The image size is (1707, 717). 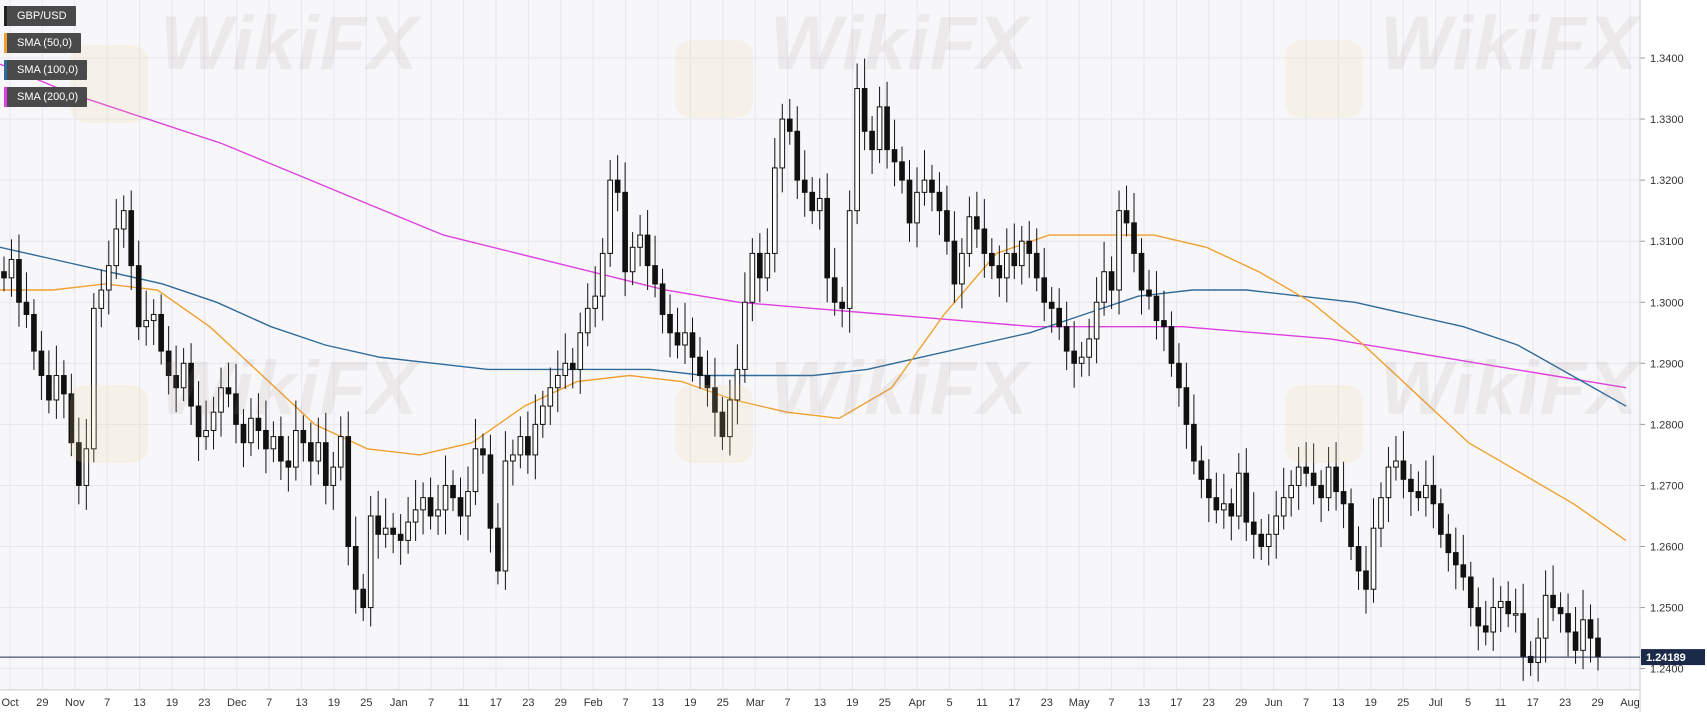 What do you see at coordinates (9, 703) in the screenshot?
I see `x-tick-label: Oct` at bounding box center [9, 703].